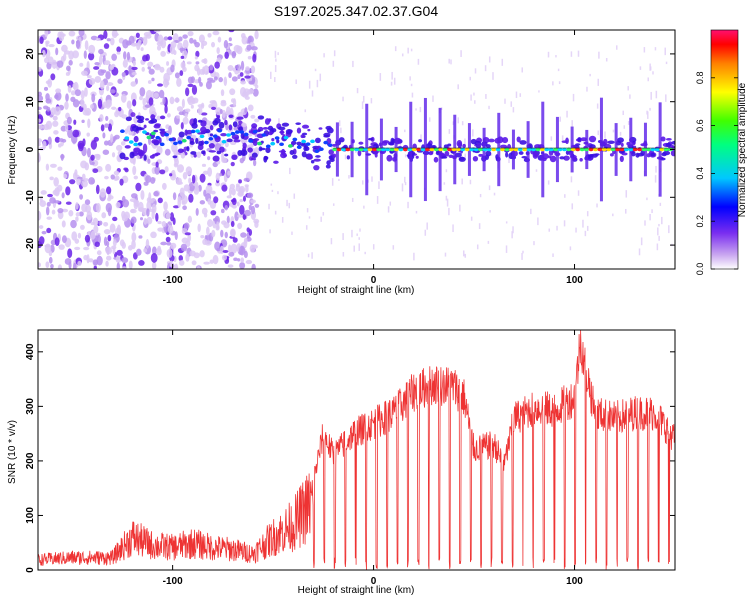 The image size is (750, 605). Describe the element at coordinates (30, 244) in the screenshot. I see `spectrogram-y-tick-label: -20` at that location.